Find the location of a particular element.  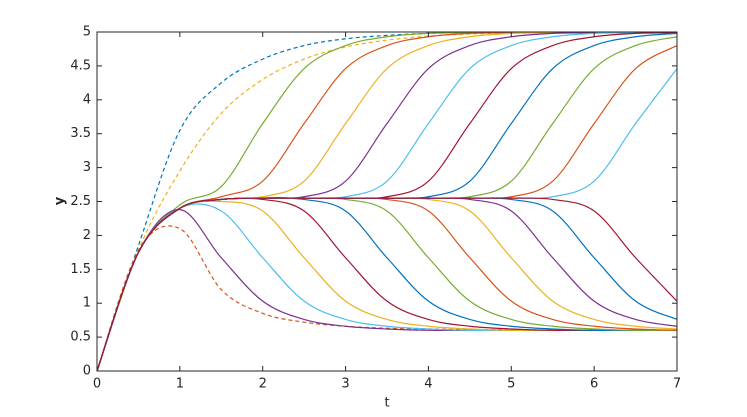

y-tick-label: 4 is located at coordinates (87, 99).